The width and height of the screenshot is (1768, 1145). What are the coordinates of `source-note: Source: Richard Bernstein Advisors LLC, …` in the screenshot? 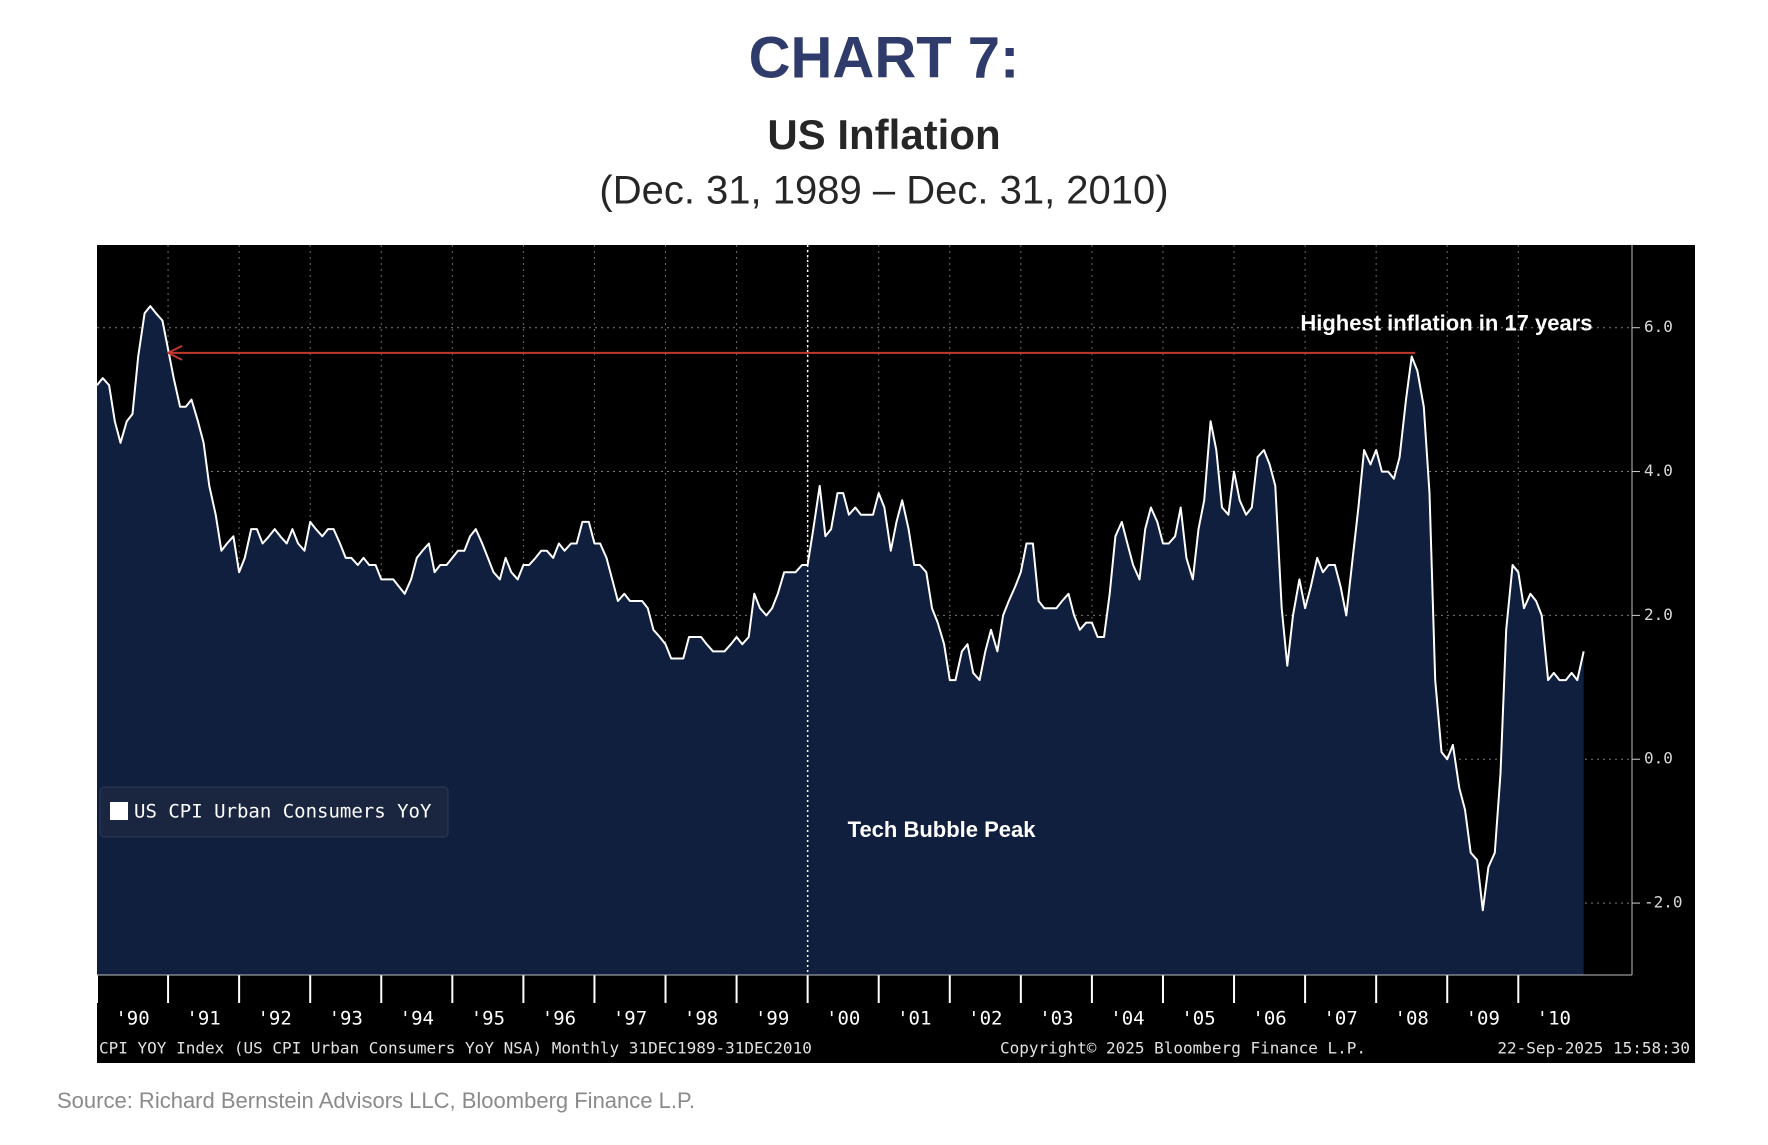 It's located at (376, 1100).